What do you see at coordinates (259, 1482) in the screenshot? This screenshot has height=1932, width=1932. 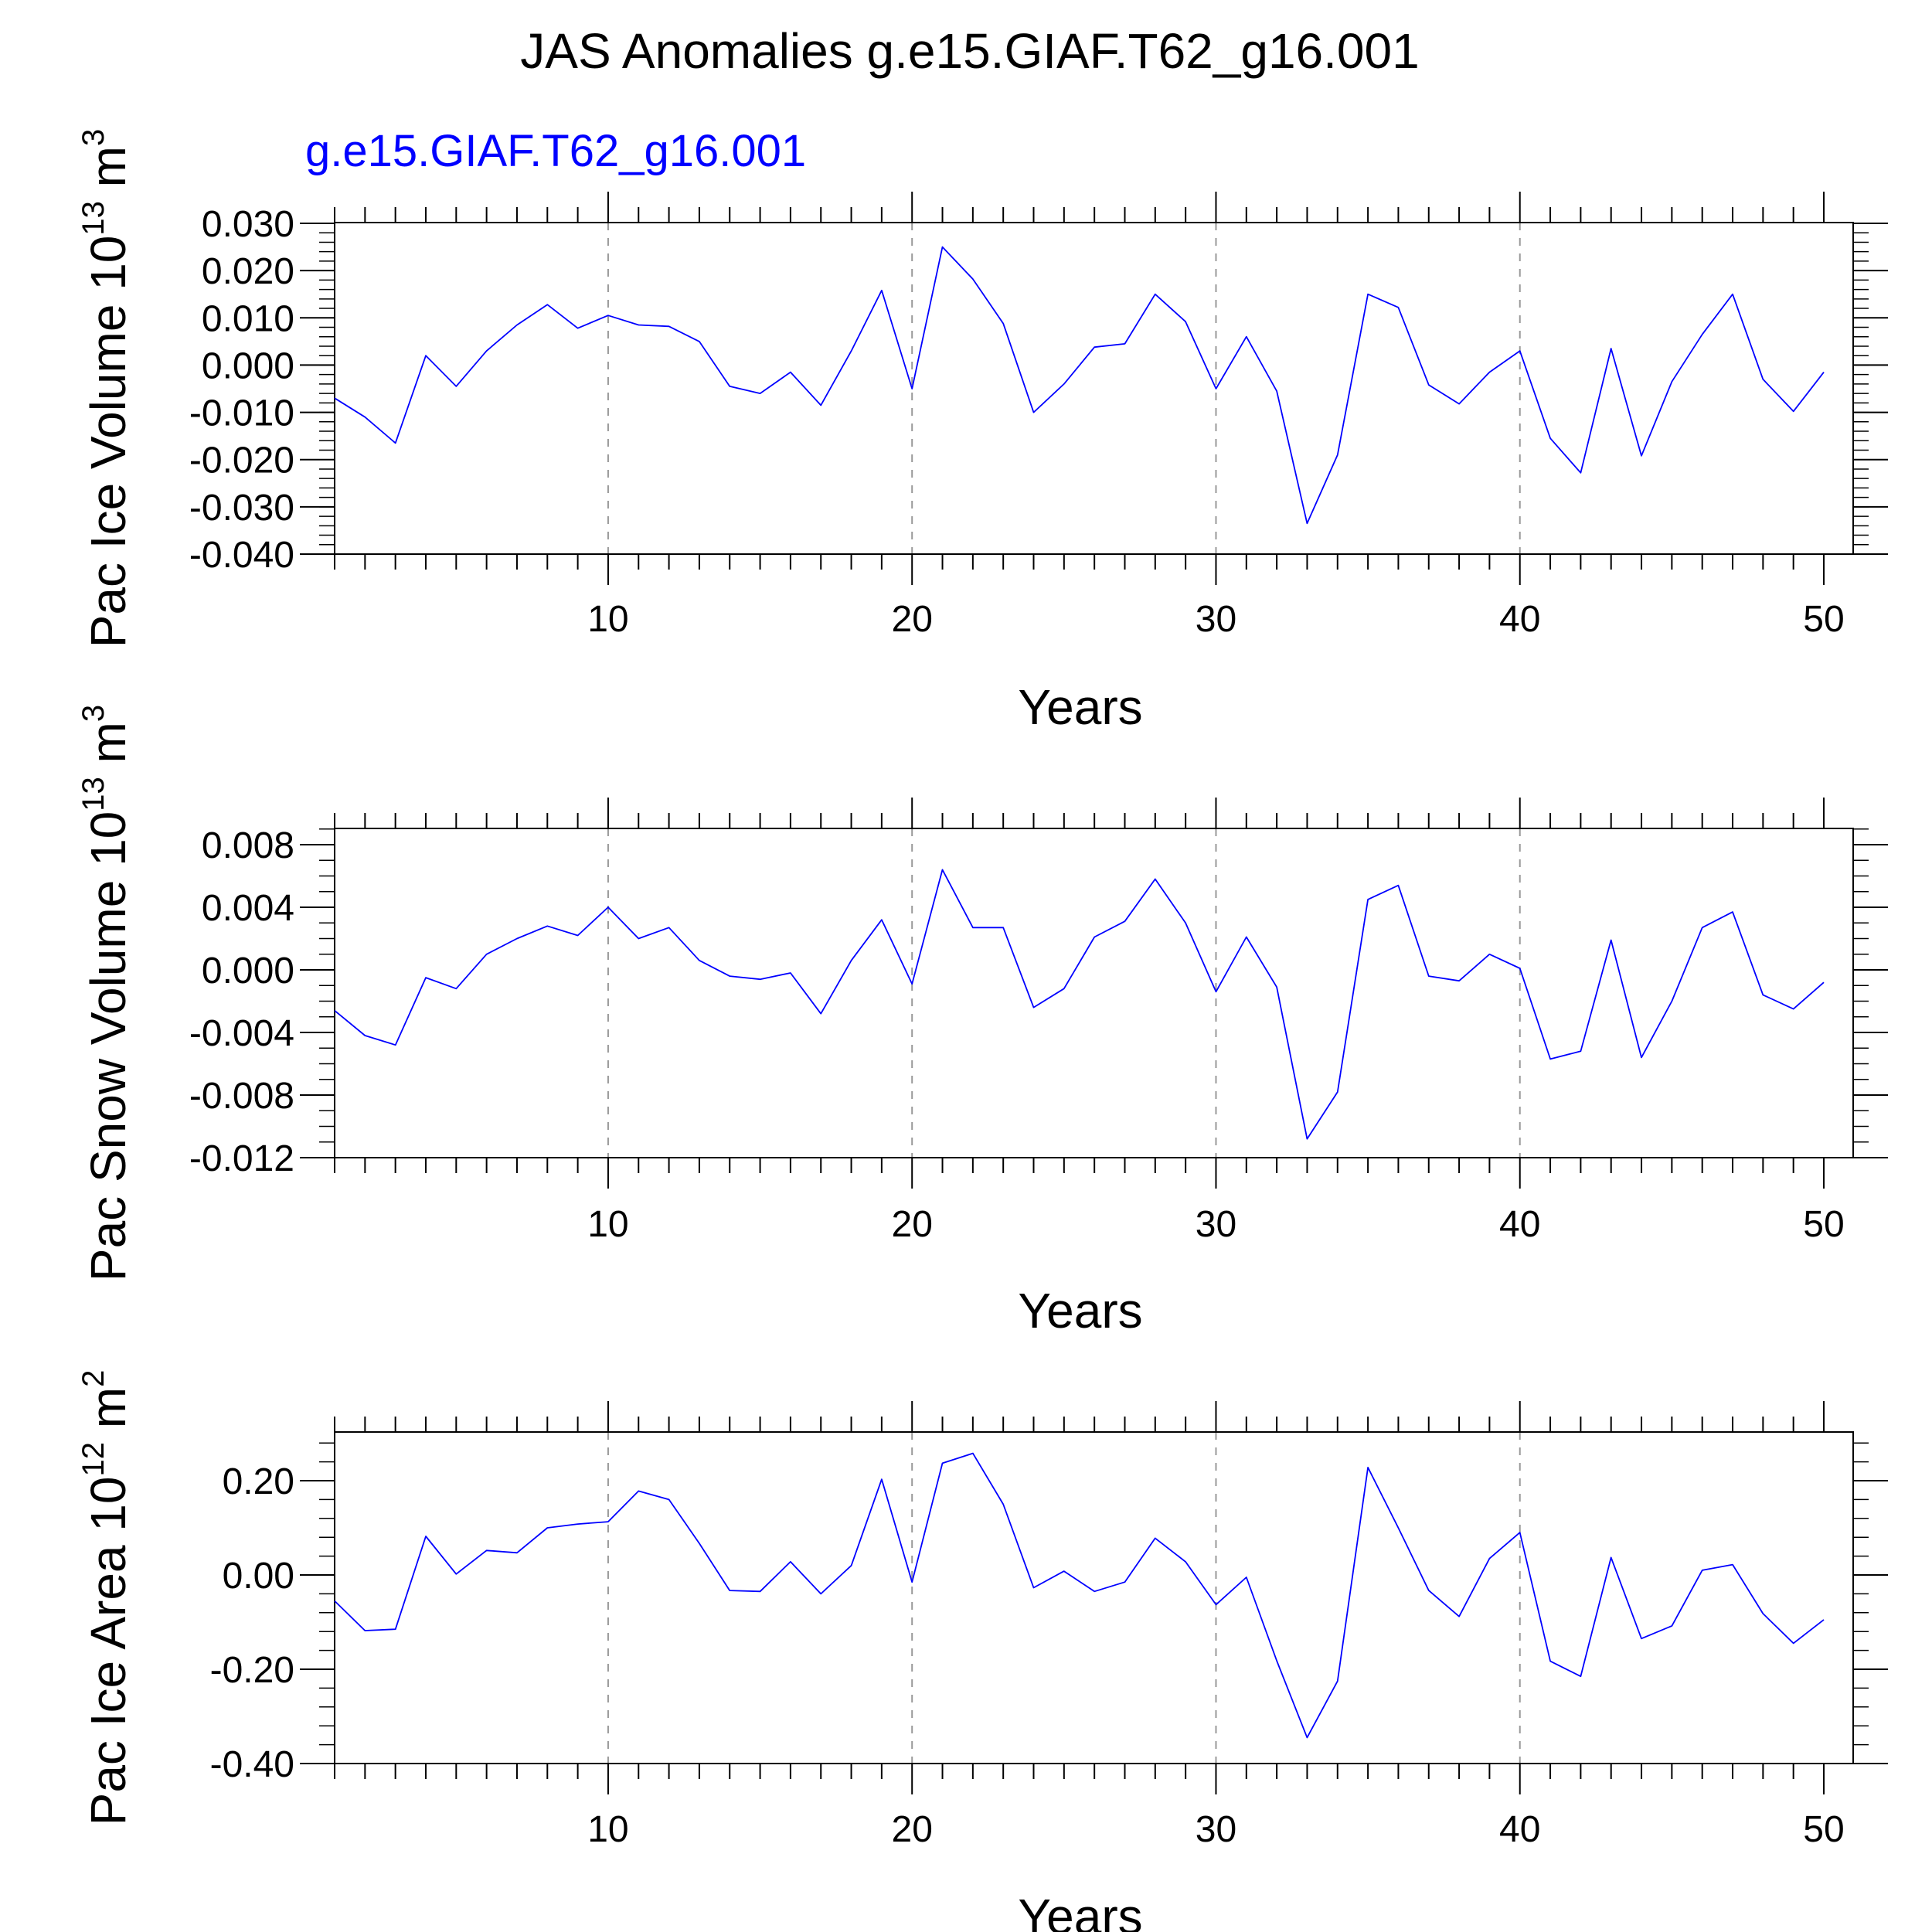 I see `y-tick-label: 0.20` at bounding box center [259, 1482].